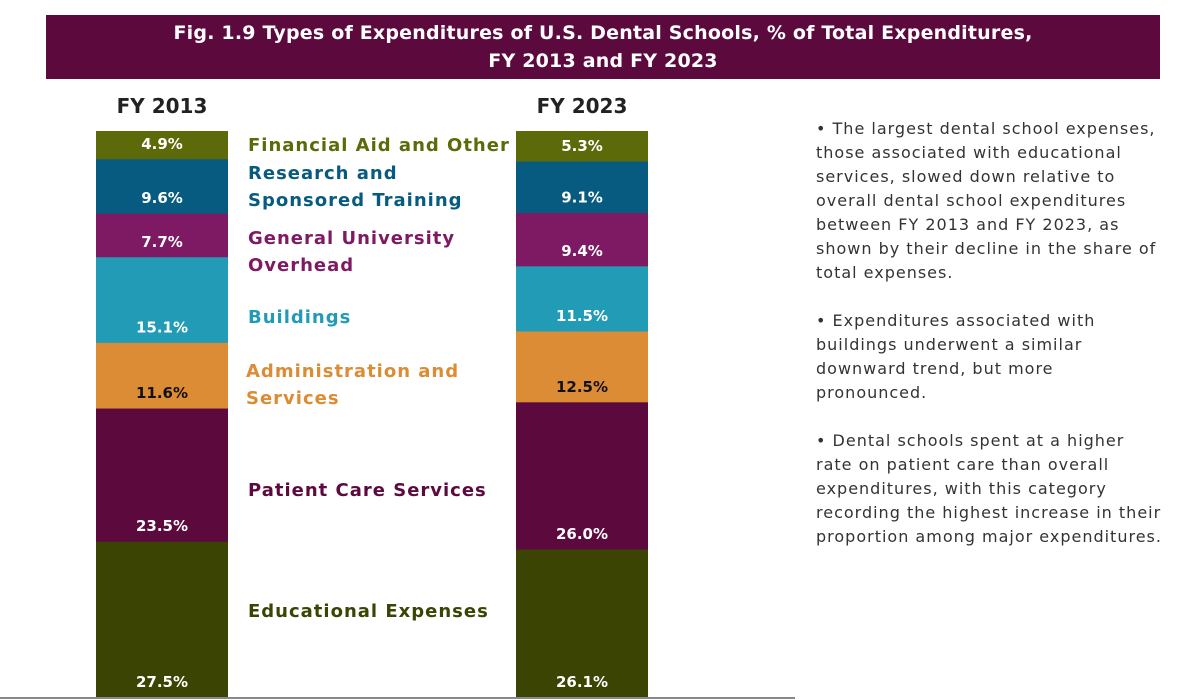  Describe the element at coordinates (582, 366) in the screenshot. I see `bar-segment-administration-and-services-fy-2023` at that location.